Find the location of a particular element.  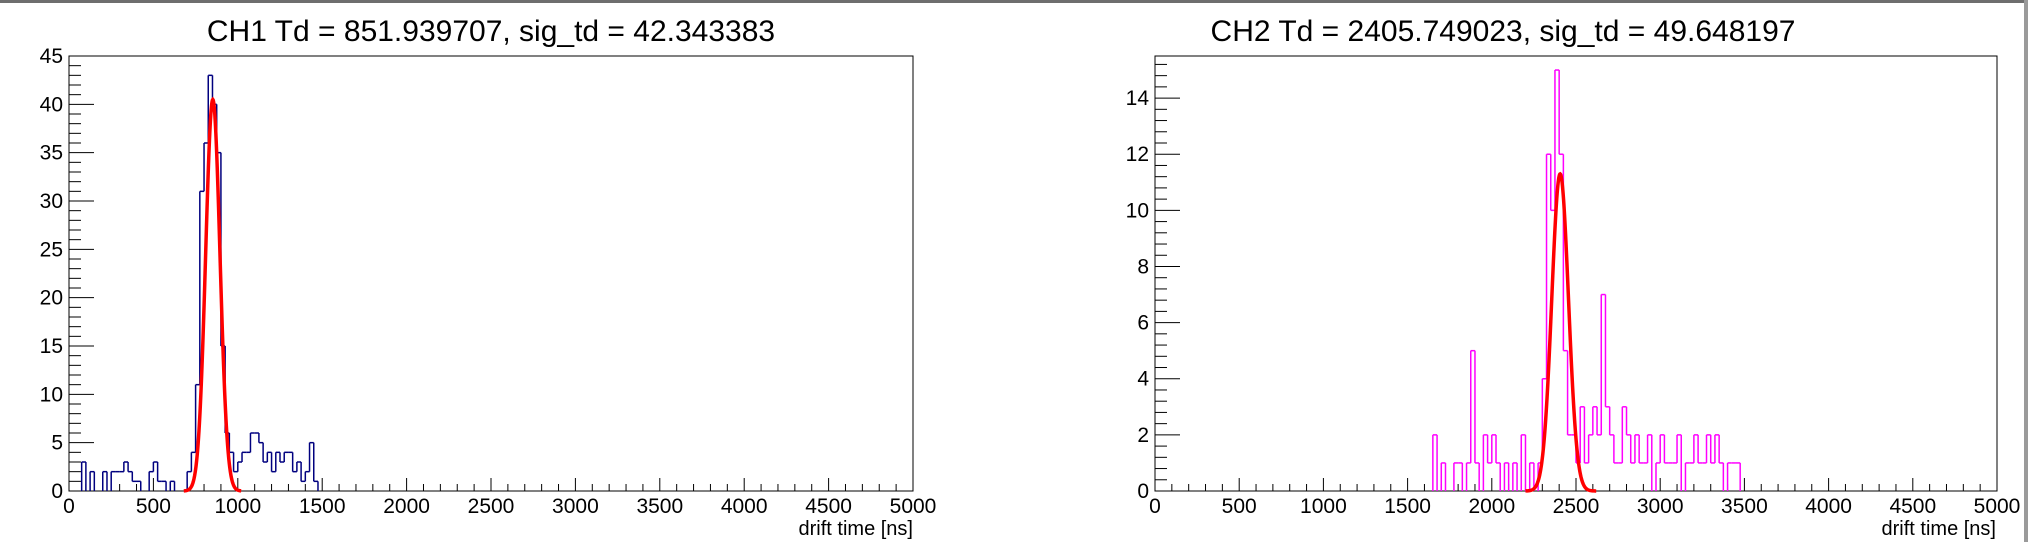

y-tick-label: 35 is located at coordinates (51, 153).